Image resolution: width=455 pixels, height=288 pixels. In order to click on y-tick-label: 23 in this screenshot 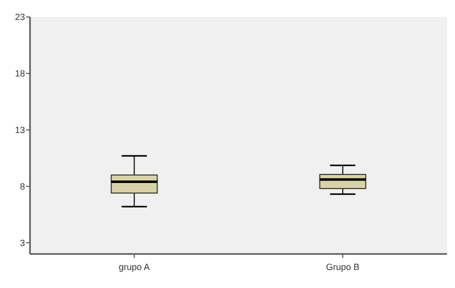, I will do `click(19, 17)`.